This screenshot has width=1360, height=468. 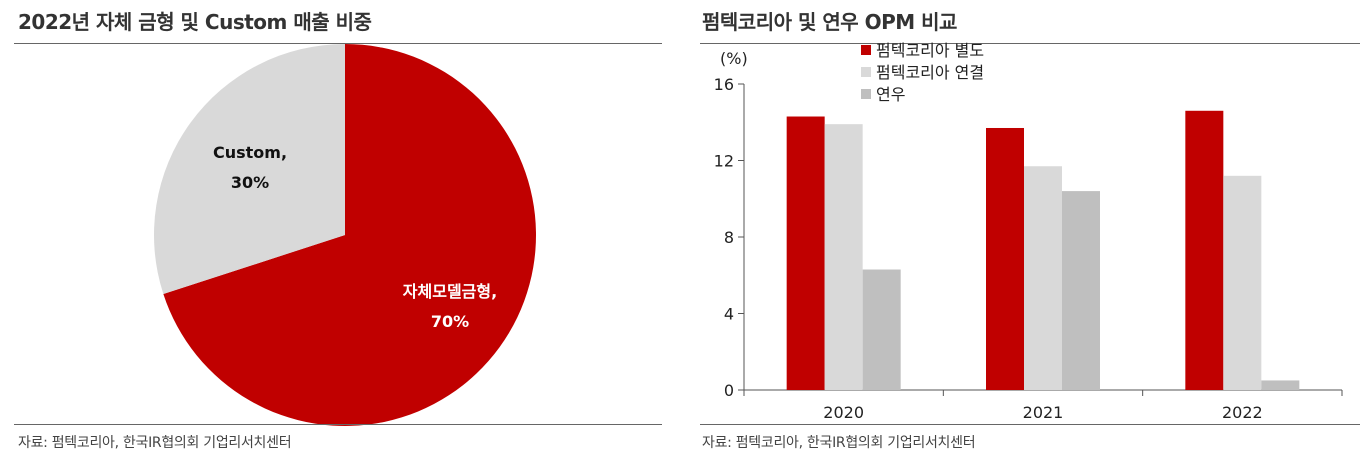 What do you see at coordinates (724, 84) in the screenshot?
I see `y-tick-label: 16` at bounding box center [724, 84].